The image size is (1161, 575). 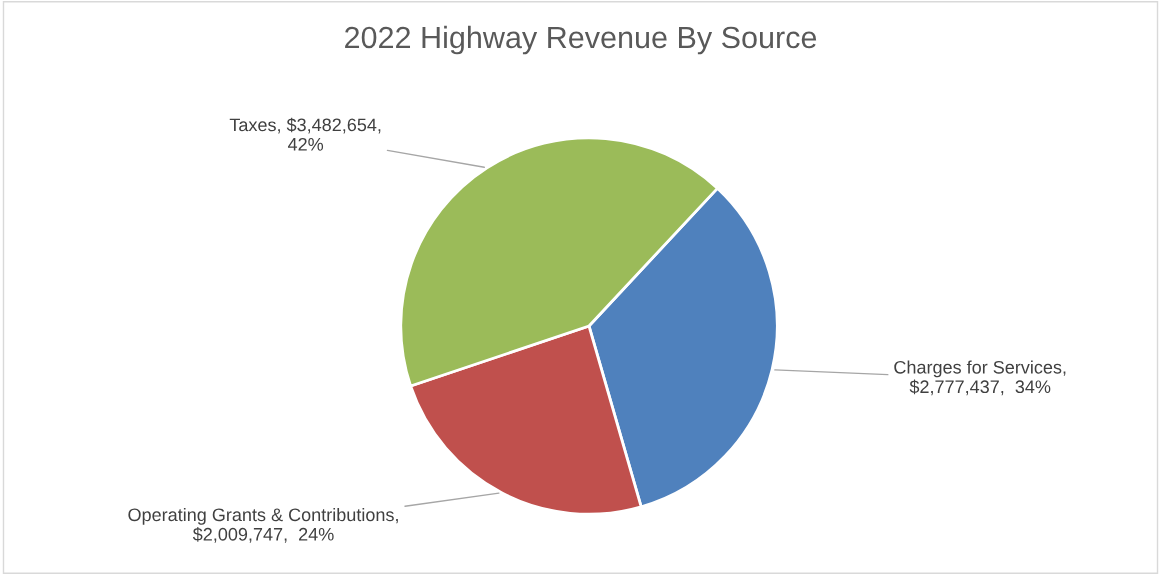 What do you see at coordinates (305, 134) in the screenshot?
I see `slice-label: Taxes, $3,482,654, 42%` at bounding box center [305, 134].